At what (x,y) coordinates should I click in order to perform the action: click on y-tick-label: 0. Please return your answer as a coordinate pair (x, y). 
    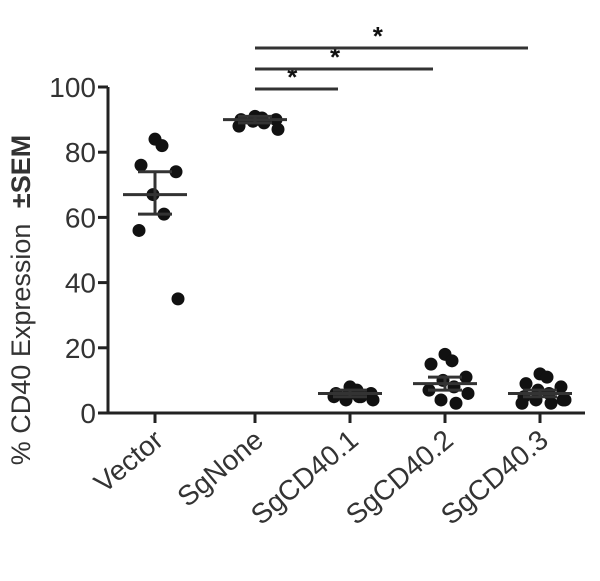
    Looking at the image, I should click on (88, 413).